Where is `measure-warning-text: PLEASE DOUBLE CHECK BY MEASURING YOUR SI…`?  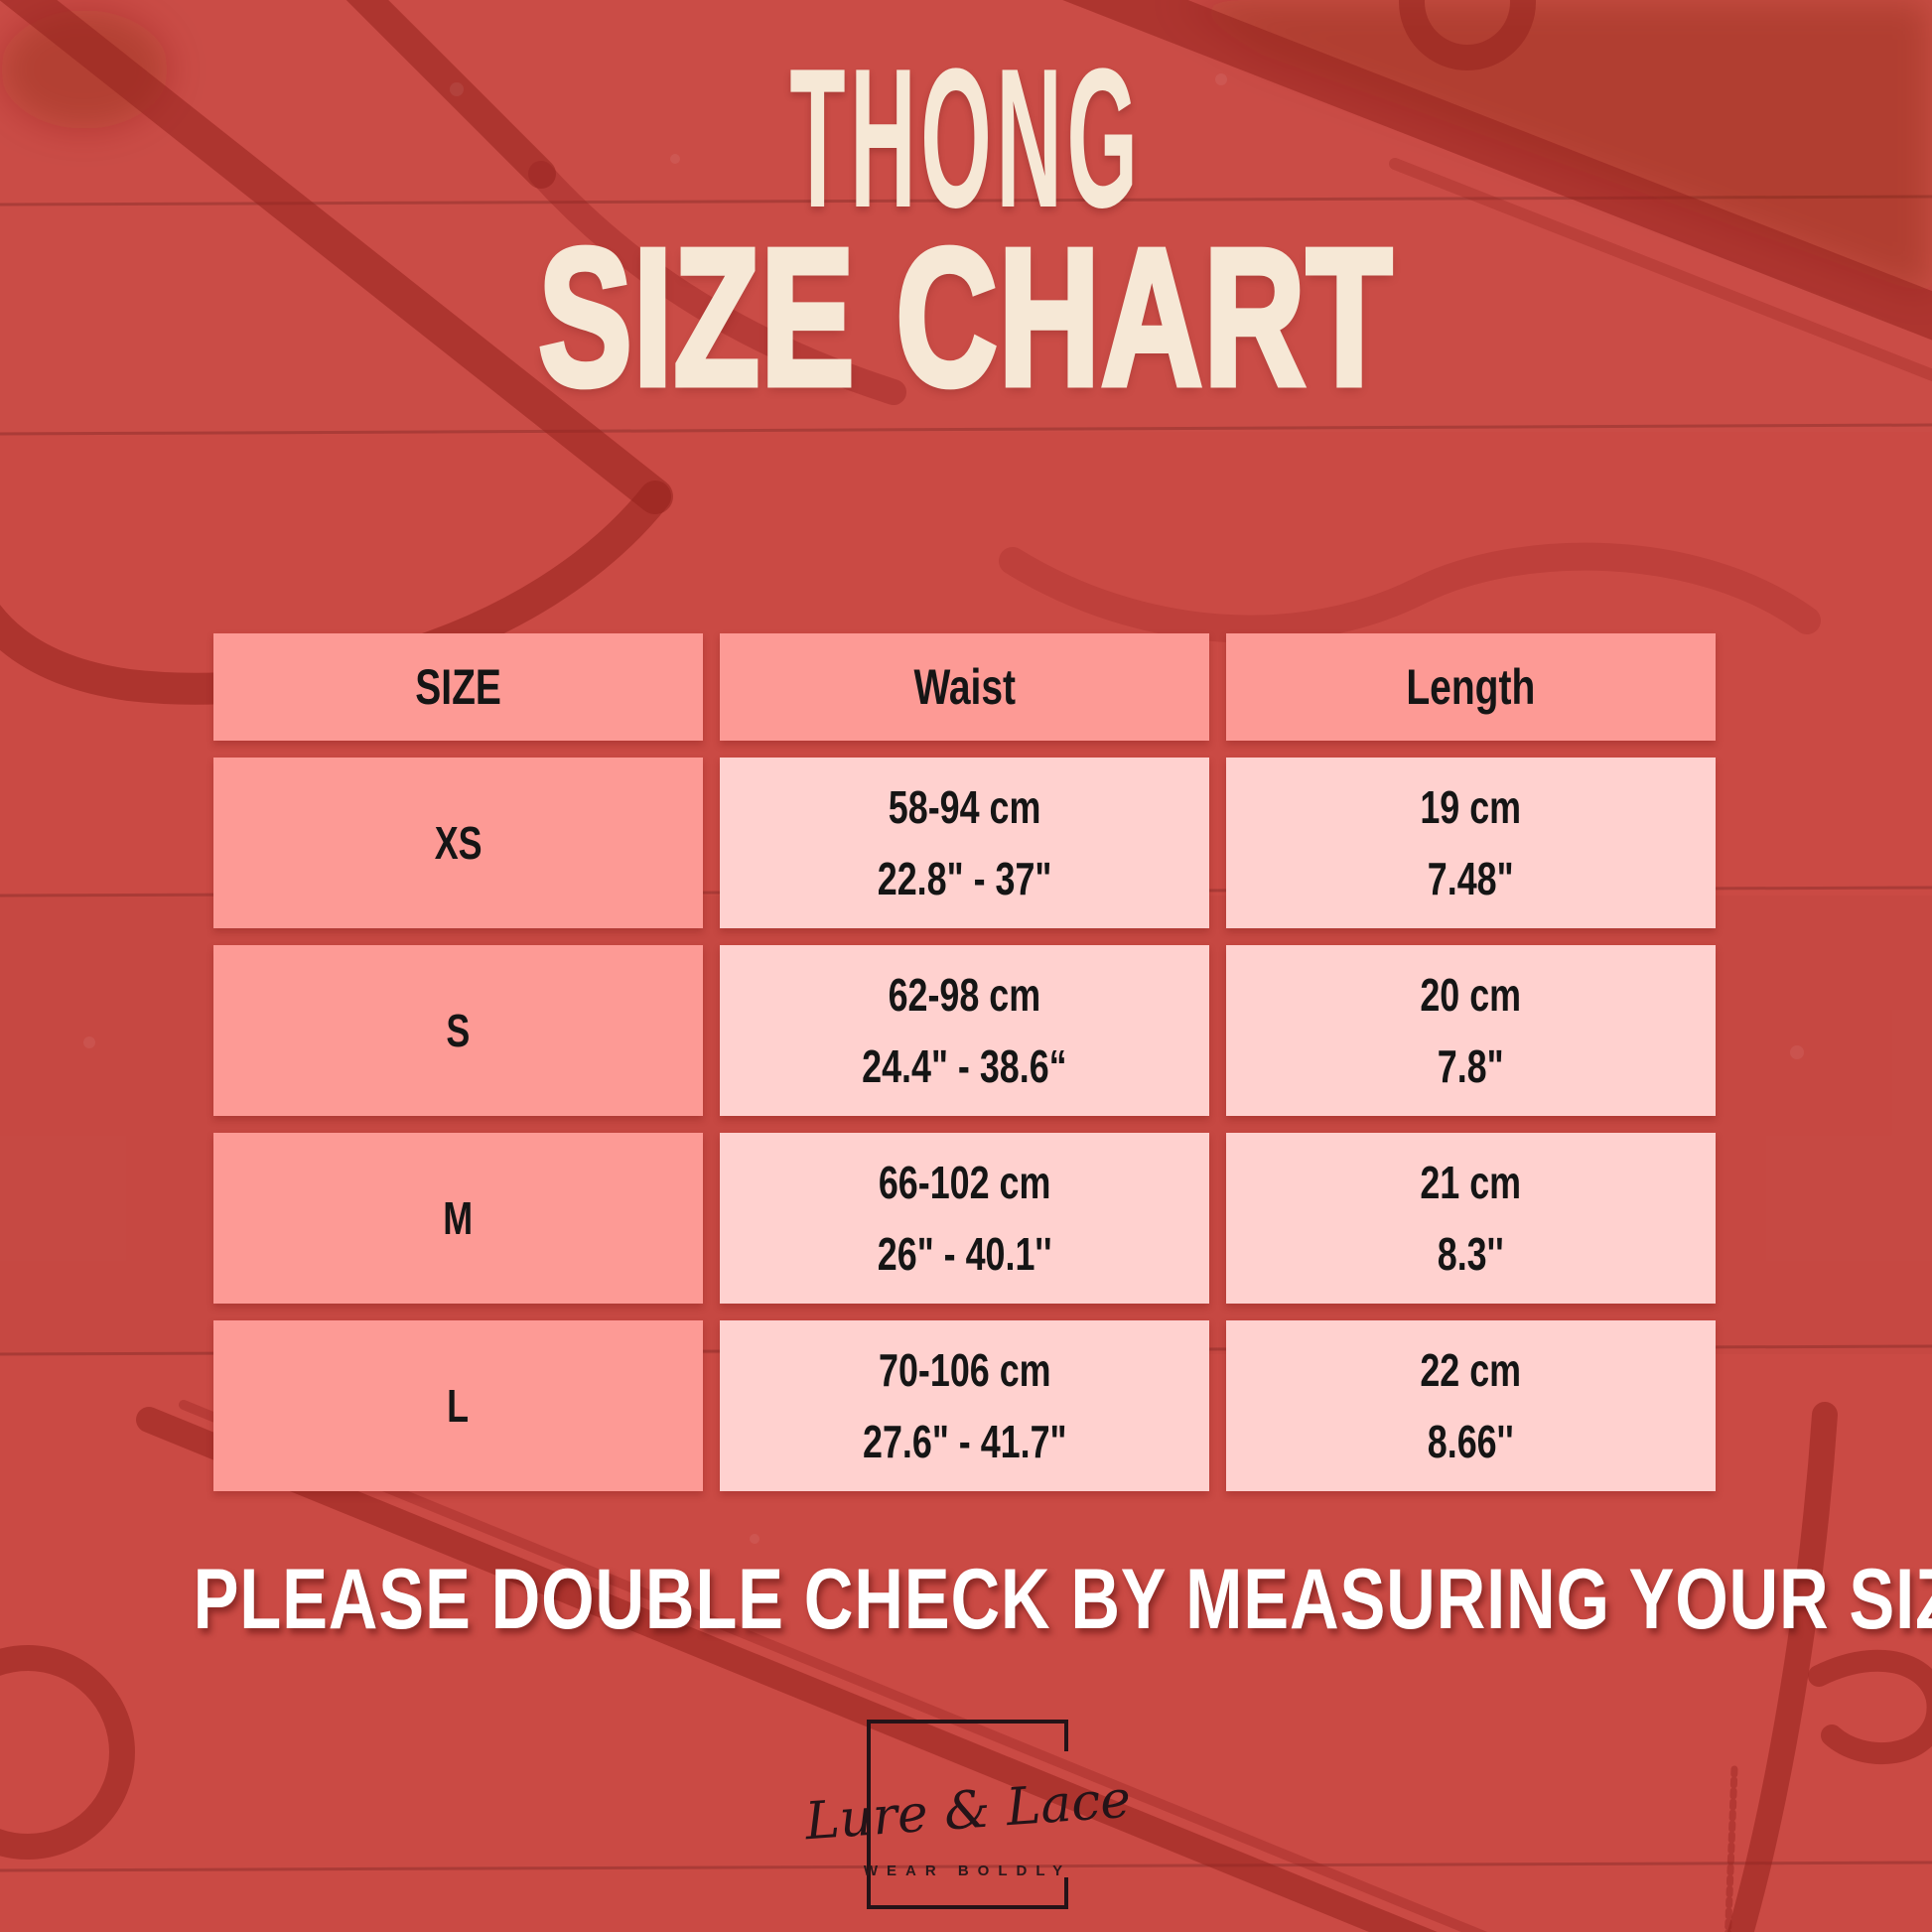 measure-warning-text: PLEASE DOUBLE CHECK BY MEASURING YOUR SI… is located at coordinates (1063, 1600).